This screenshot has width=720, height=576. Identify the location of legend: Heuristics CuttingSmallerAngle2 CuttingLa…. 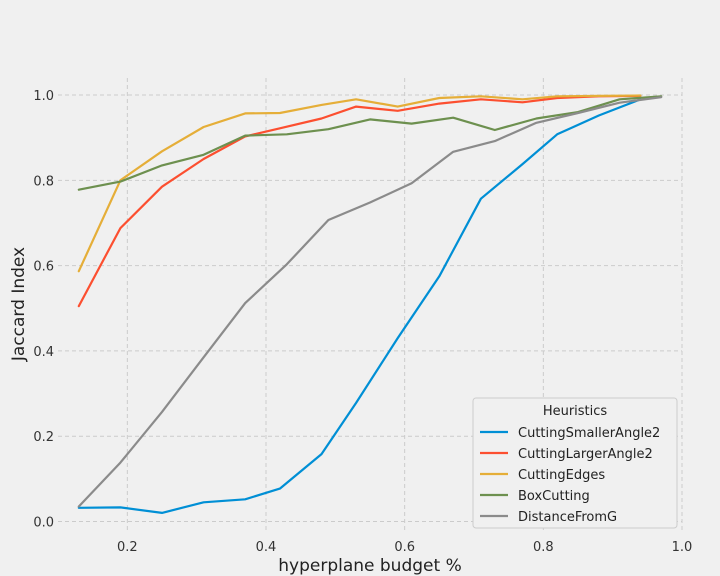
(575, 463).